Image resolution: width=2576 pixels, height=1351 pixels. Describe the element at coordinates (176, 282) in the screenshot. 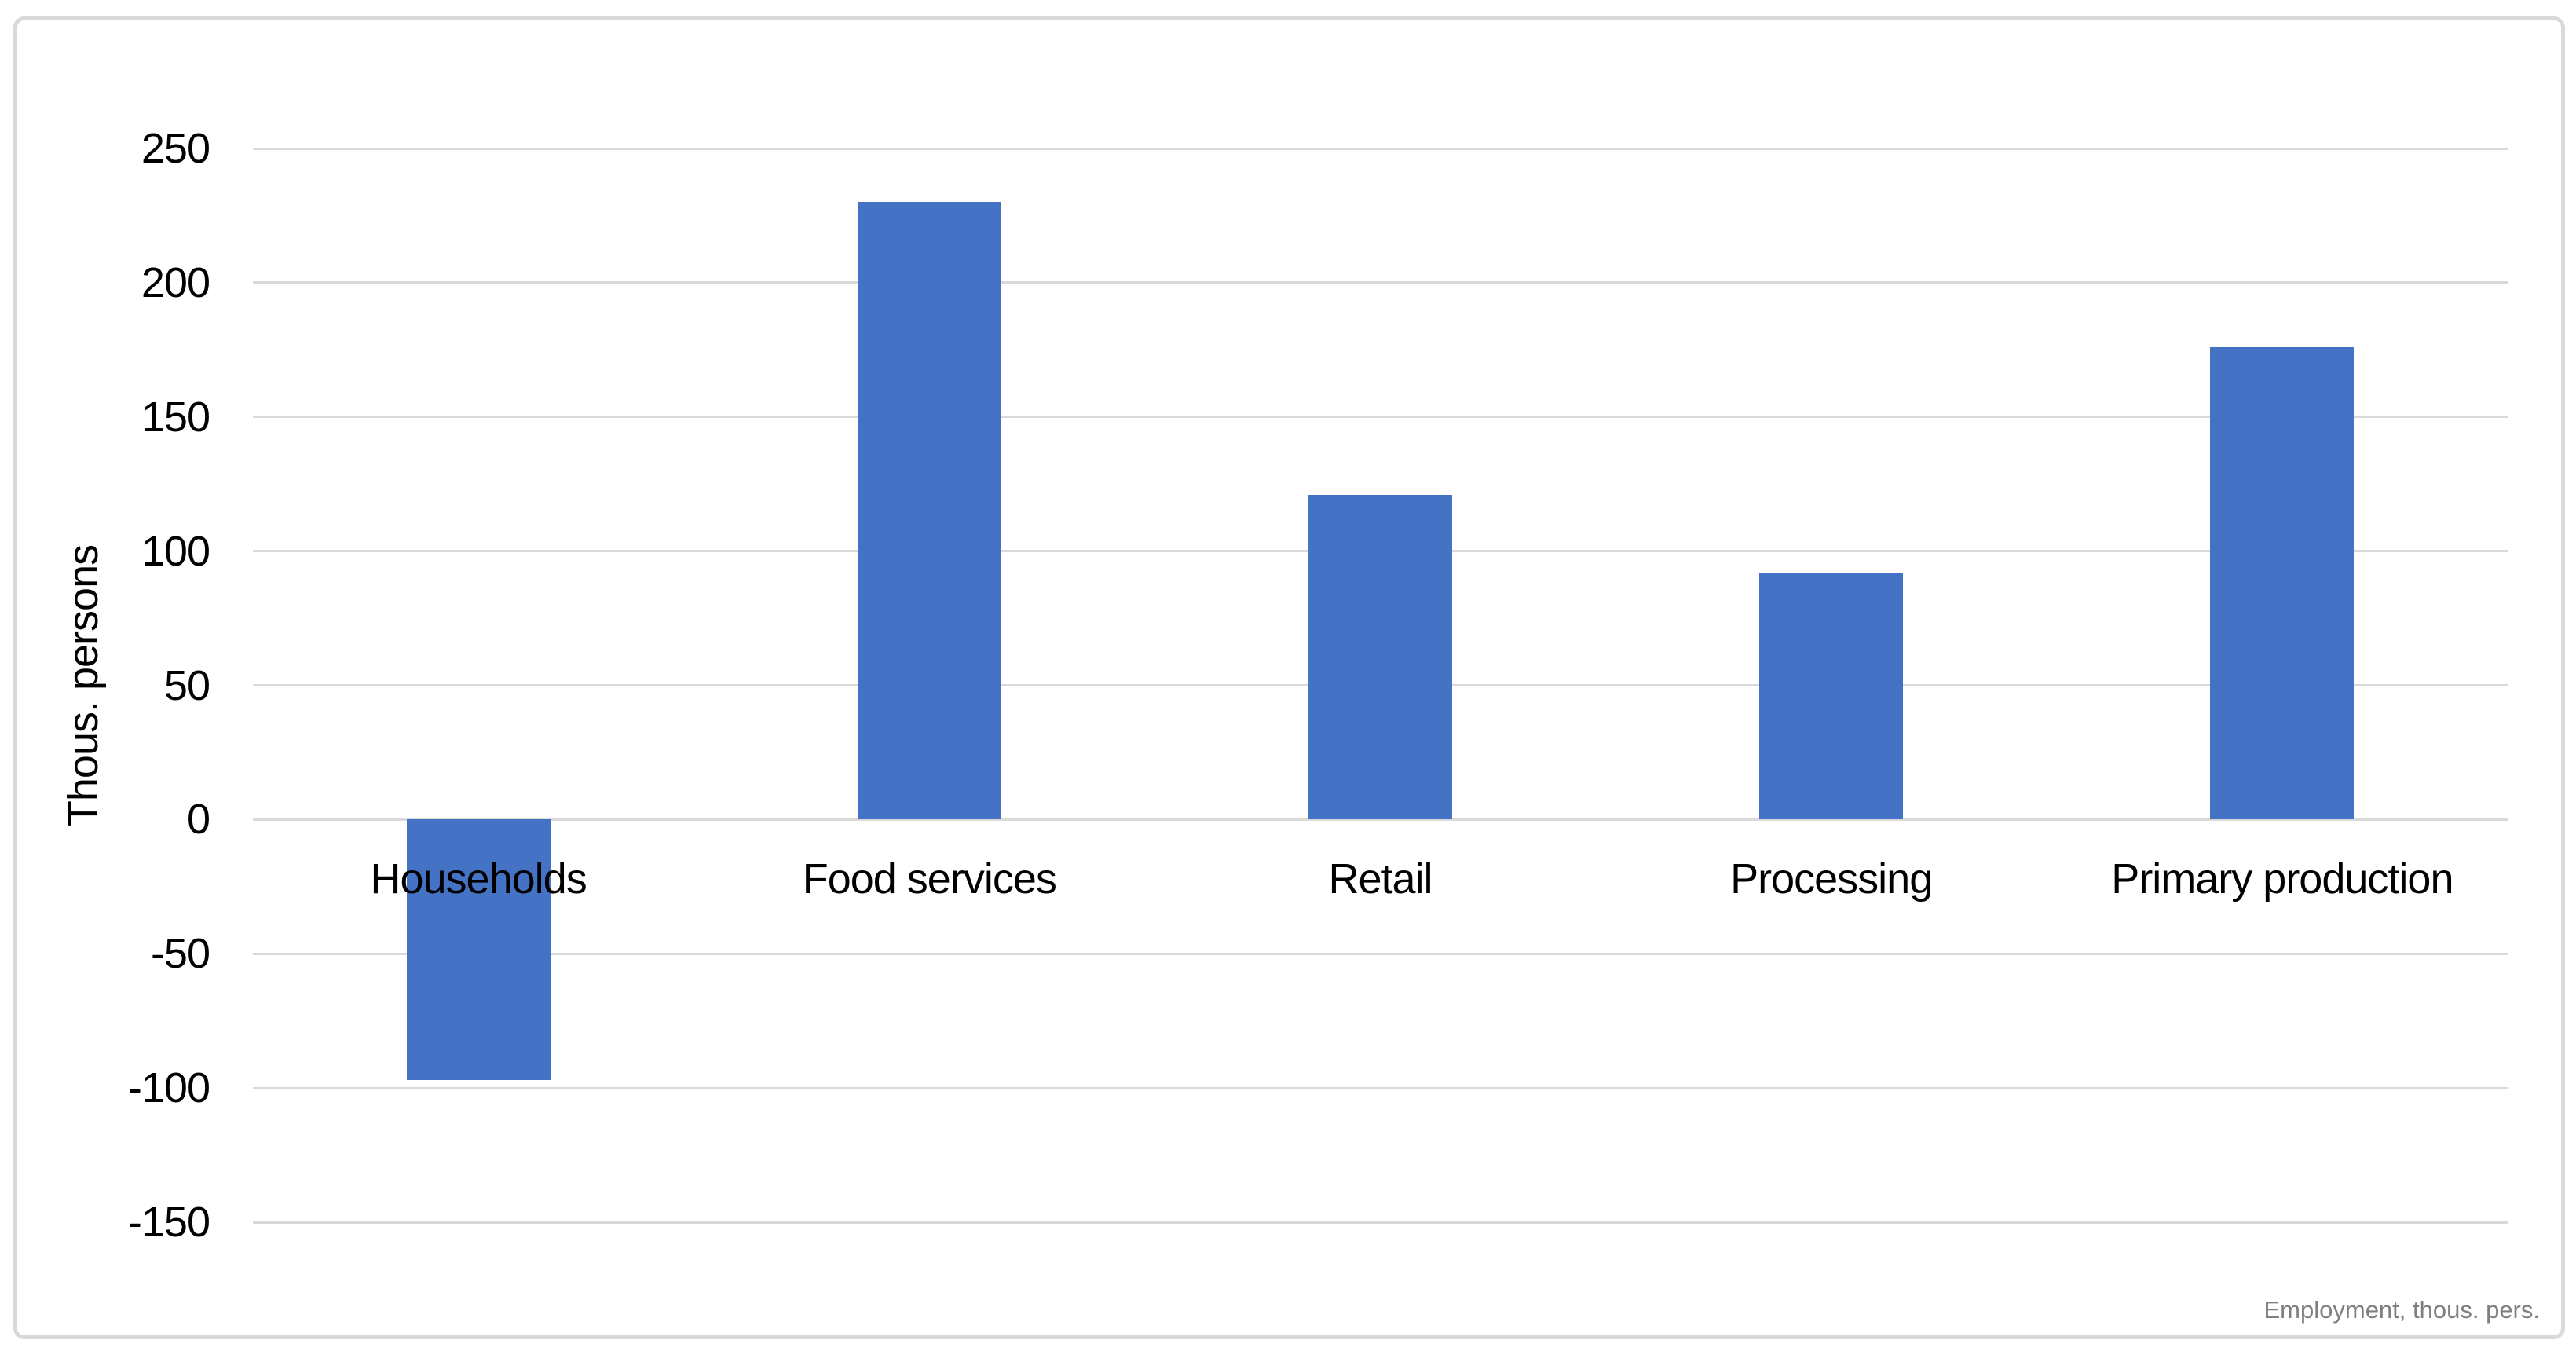

I see `y-tick-label-200: 200` at that location.